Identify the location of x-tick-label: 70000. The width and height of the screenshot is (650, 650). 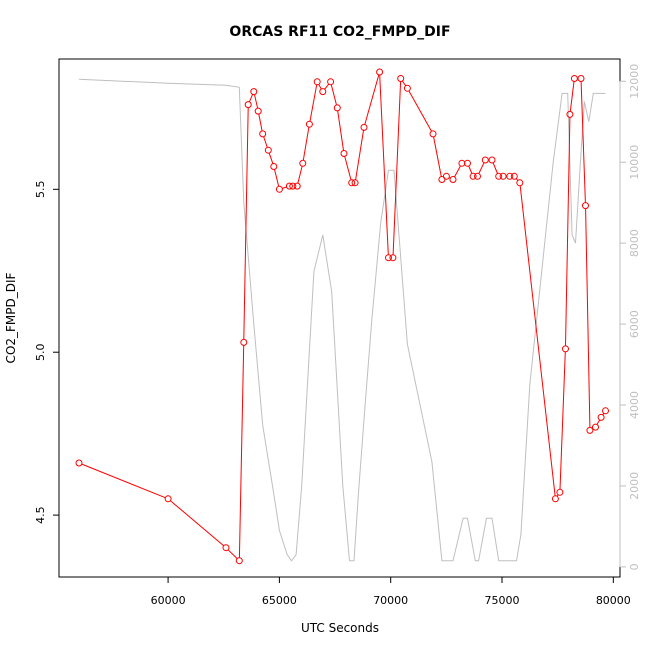
(390, 600).